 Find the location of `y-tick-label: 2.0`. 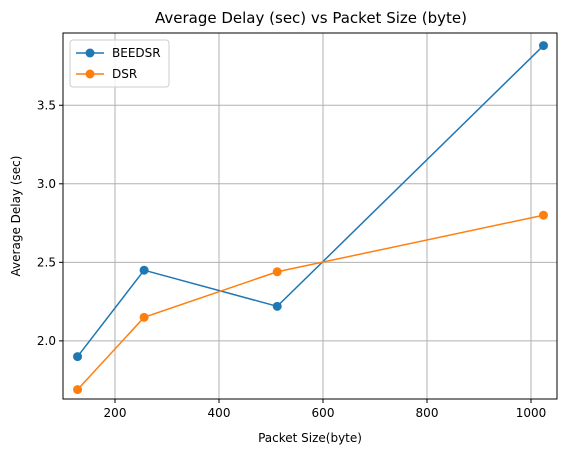

y-tick-label: 2.0 is located at coordinates (46, 341).